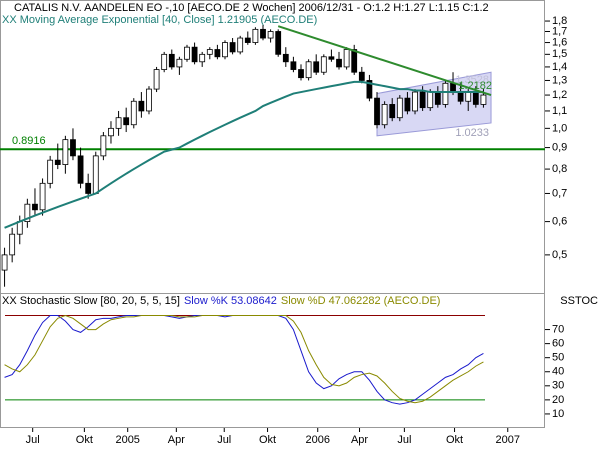 The height and width of the screenshot is (450, 600). I want to click on channel-label: 1.3528, so click(472, 80).